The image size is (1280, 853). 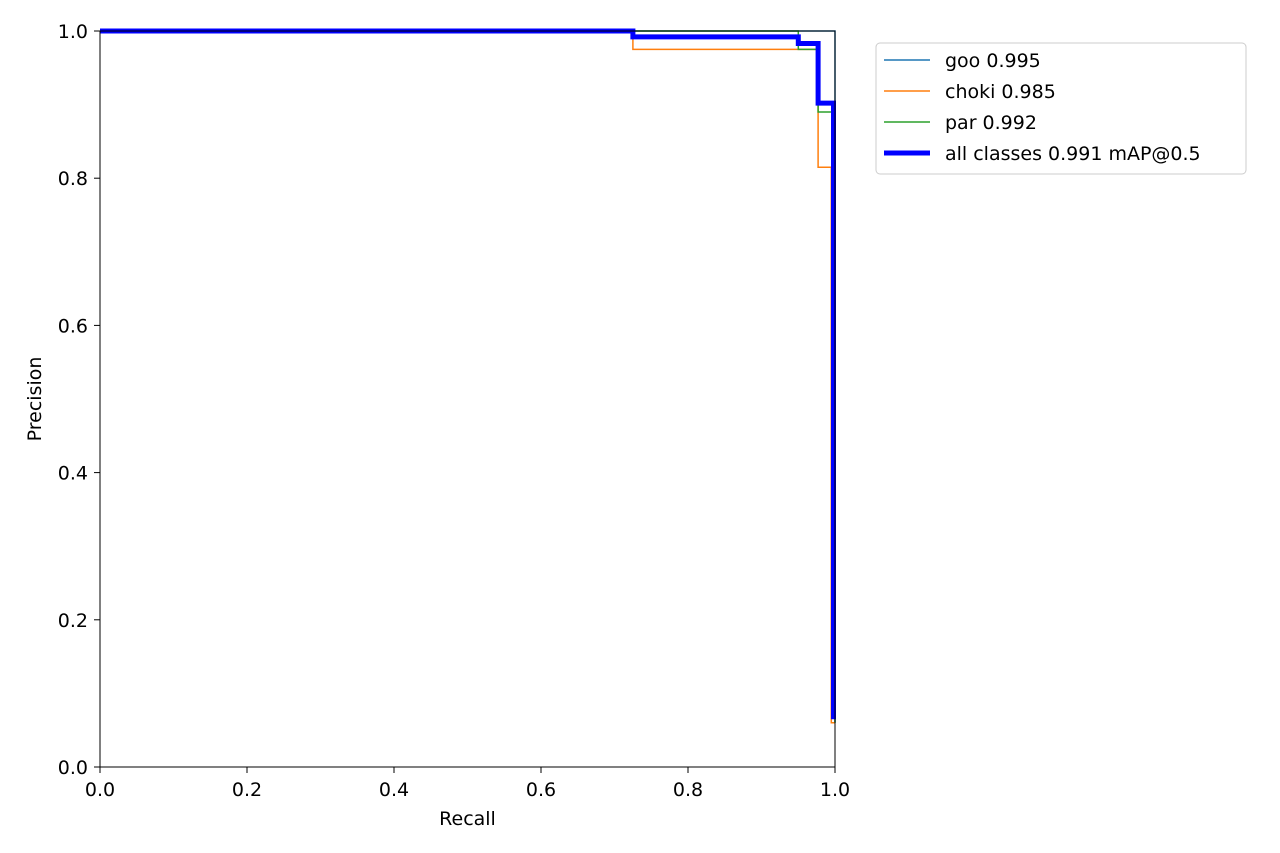 I want to click on legend-label-choki: choki 0.985, so click(x=1000, y=92).